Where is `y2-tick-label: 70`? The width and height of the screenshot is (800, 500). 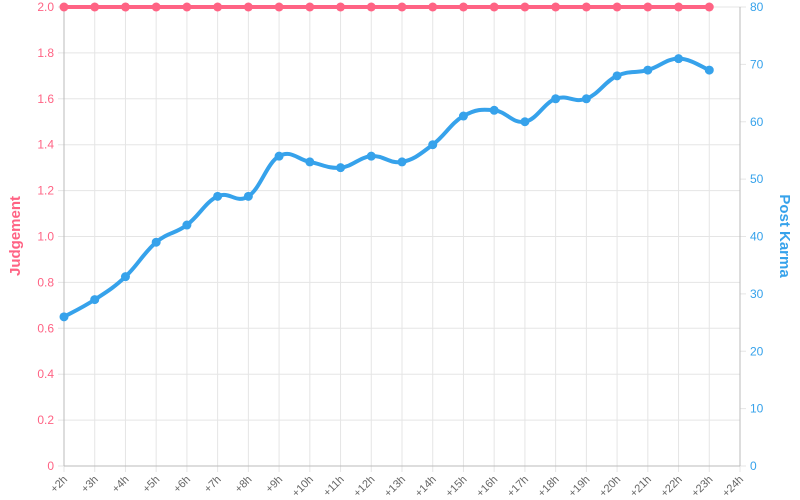
y2-tick-label: 70 is located at coordinates (757, 64).